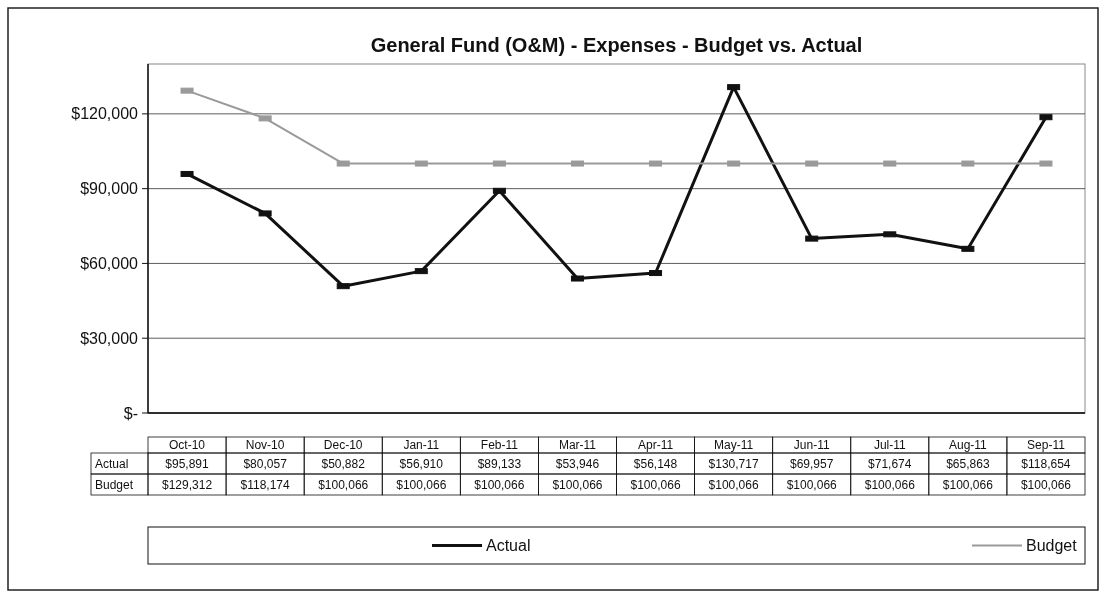  I want to click on data-label: $80,057, so click(265, 463).